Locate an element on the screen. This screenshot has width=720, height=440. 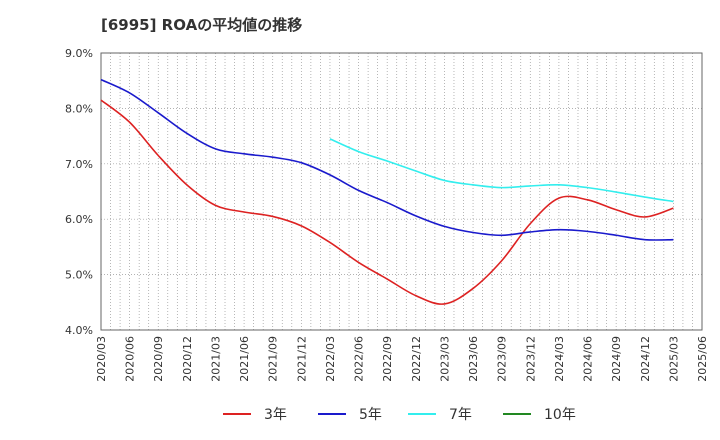
x-tick-label: 2023/06 is located at coordinates (473, 359).